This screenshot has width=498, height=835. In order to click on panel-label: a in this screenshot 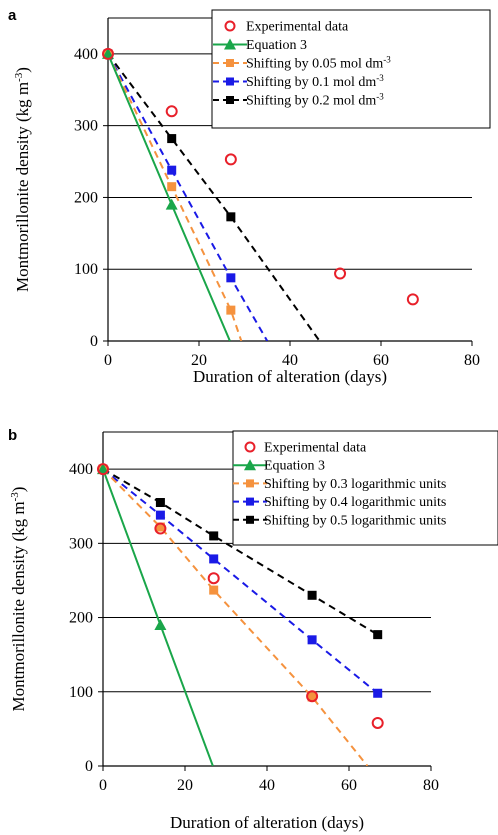, I will do `click(12, 15)`.